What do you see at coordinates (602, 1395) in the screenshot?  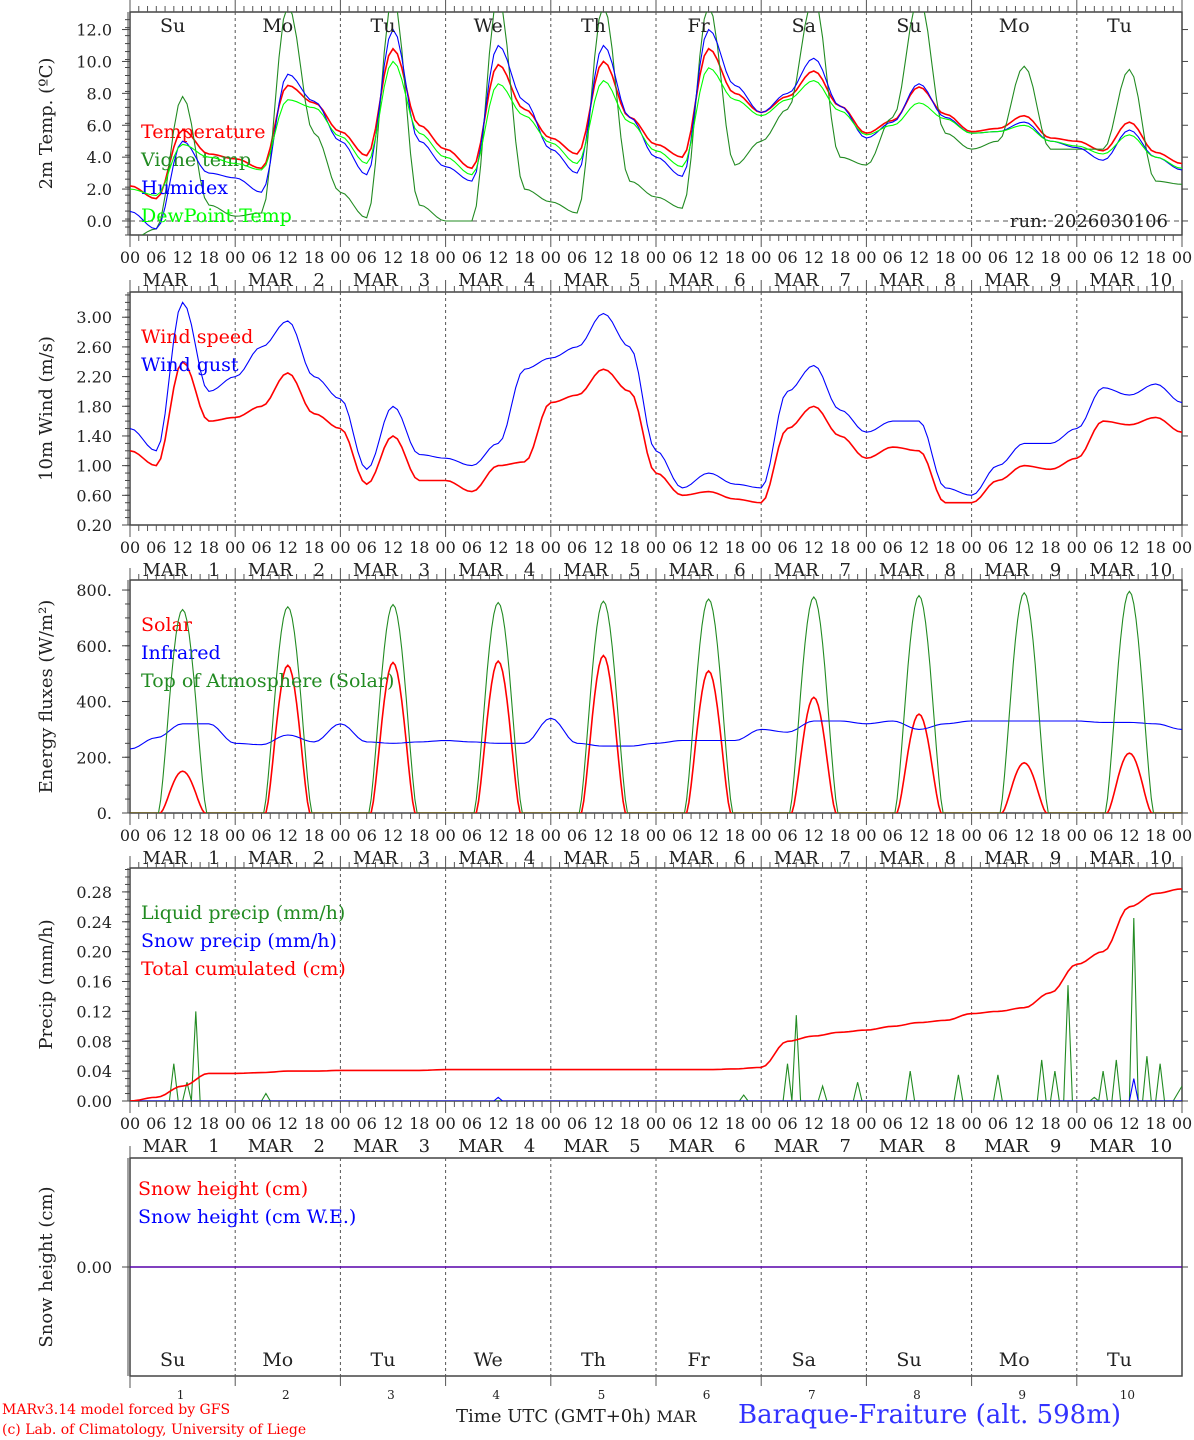 I see `day-number: 5` at bounding box center [602, 1395].